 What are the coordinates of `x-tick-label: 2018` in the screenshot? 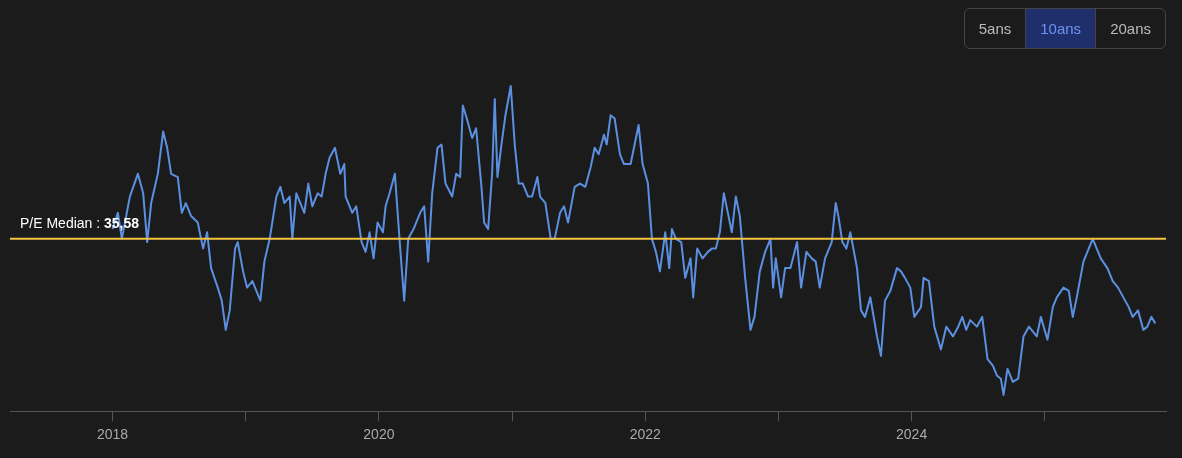 It's located at (112, 434).